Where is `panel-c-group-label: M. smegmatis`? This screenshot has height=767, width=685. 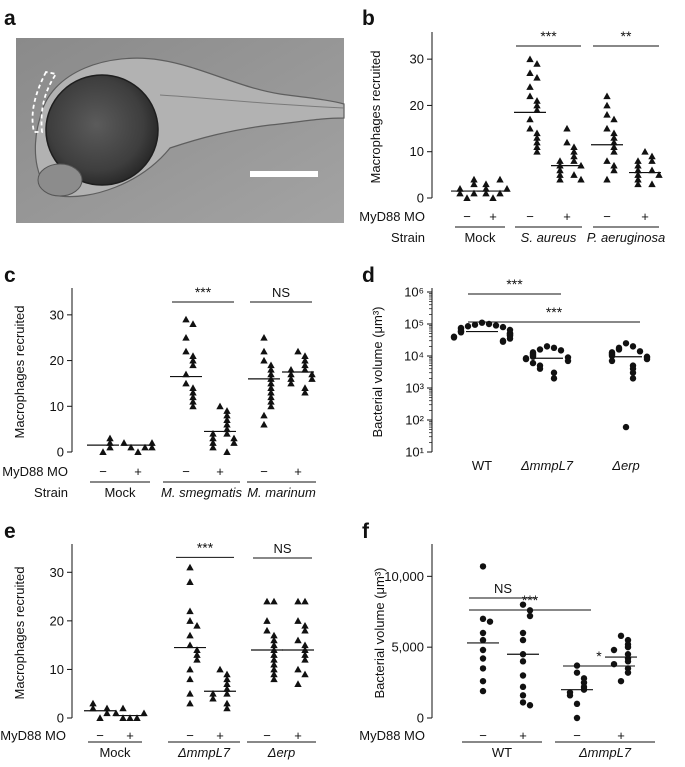 panel-c-group-label: M. smegmatis is located at coordinates (201, 492).